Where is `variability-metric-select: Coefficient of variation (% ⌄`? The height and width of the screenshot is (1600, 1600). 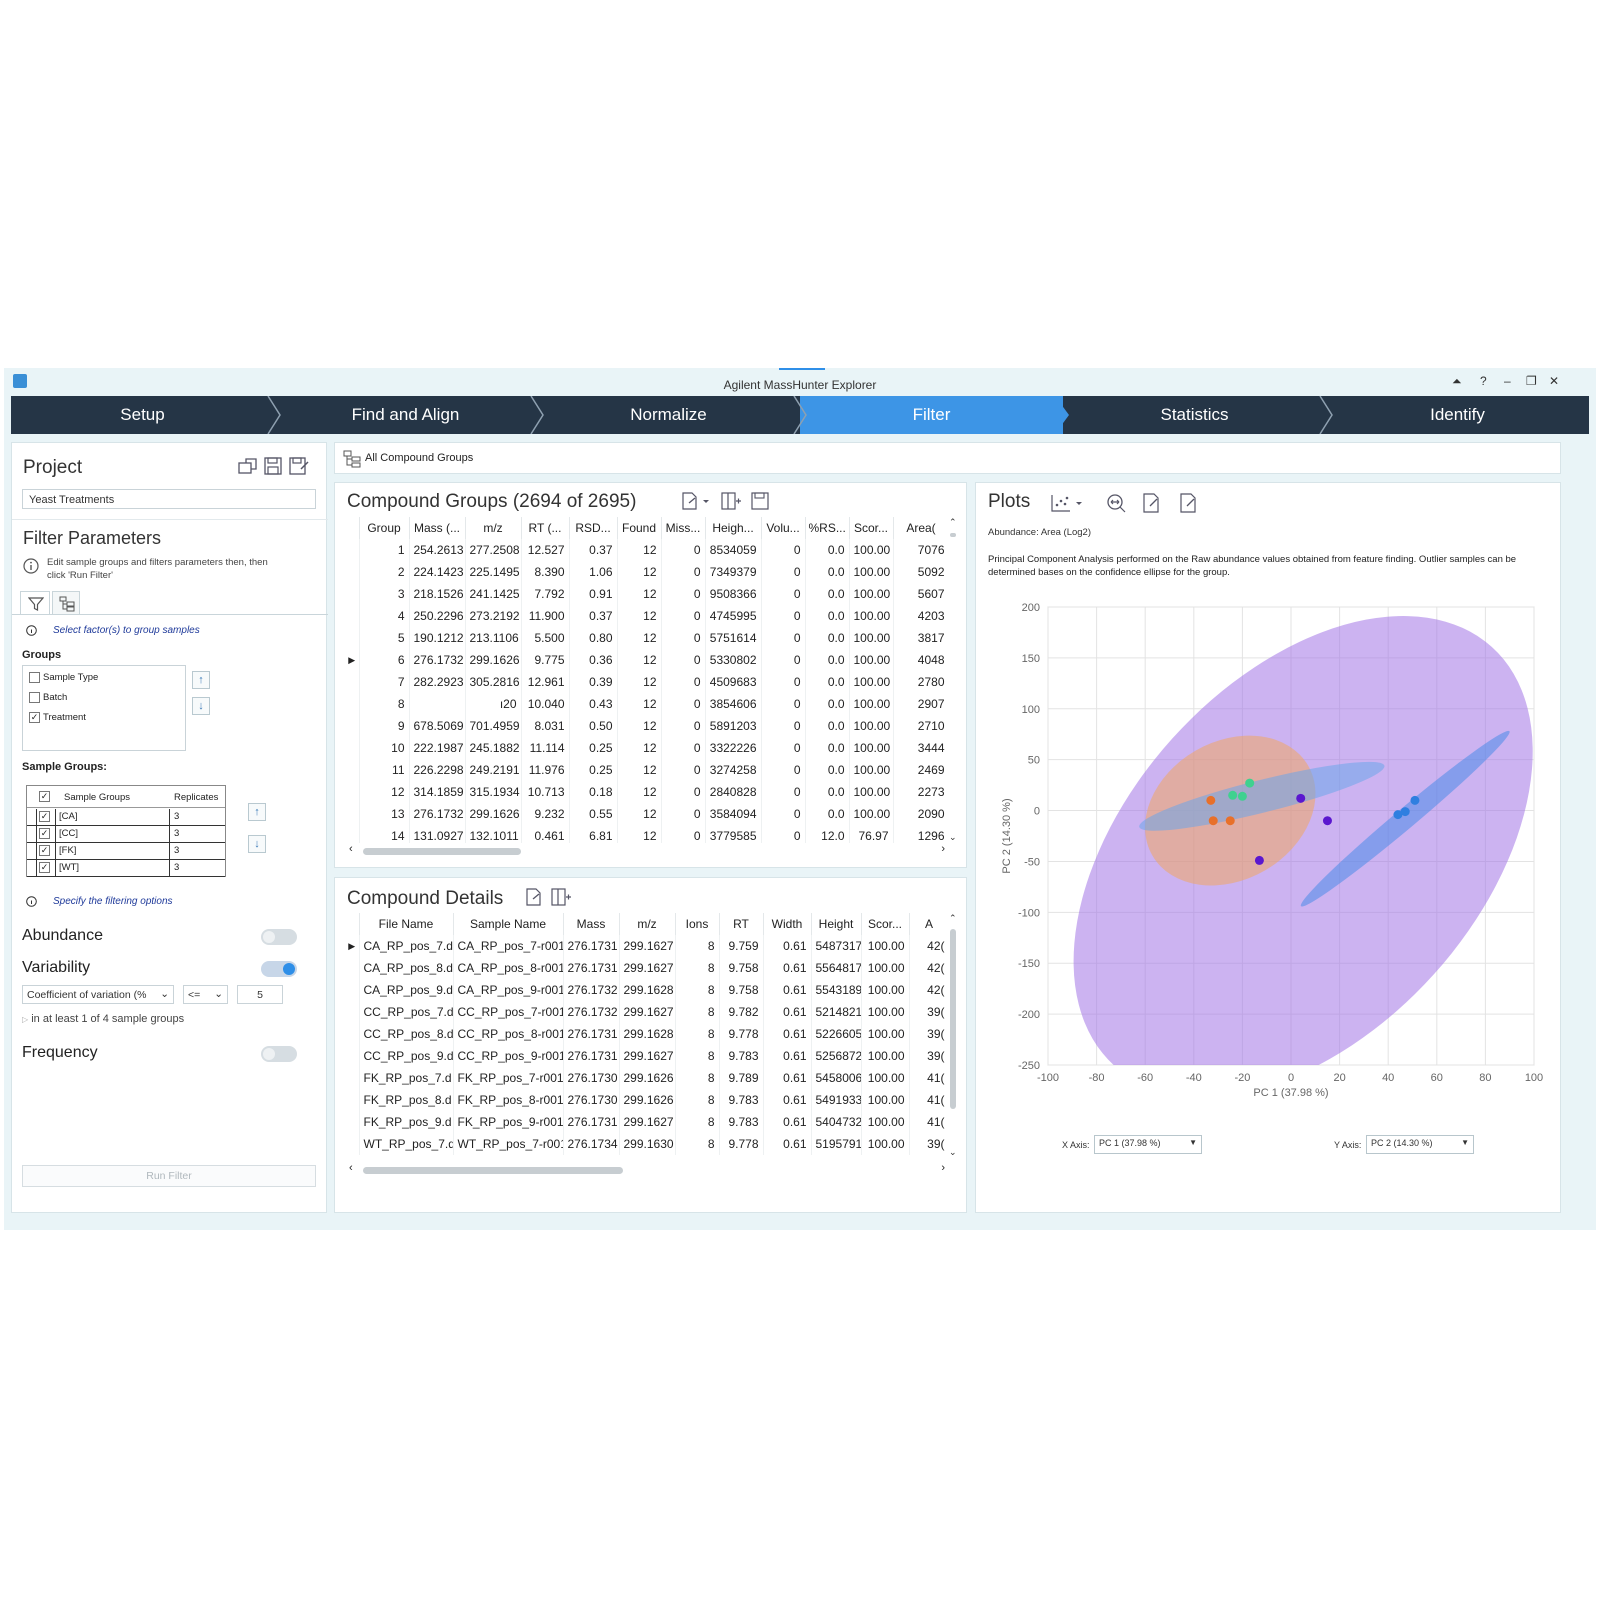
variability-metric-select: Coefficient of variation (% ⌄ is located at coordinates (98, 994).